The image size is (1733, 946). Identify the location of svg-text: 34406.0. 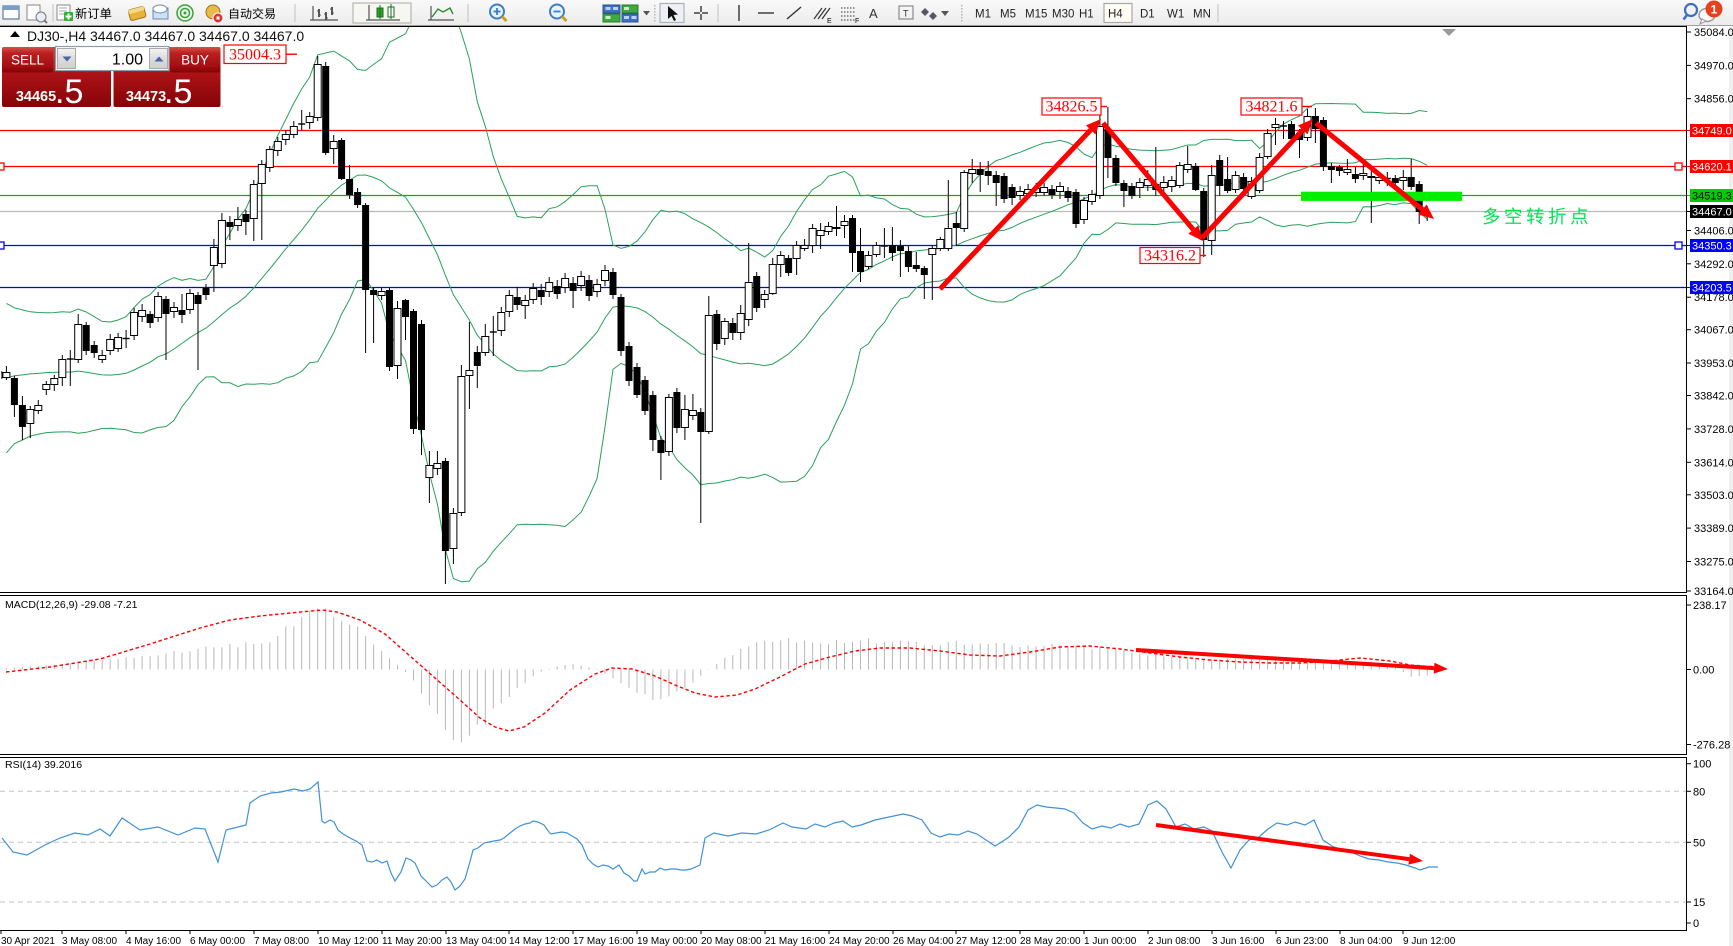
(1713, 232).